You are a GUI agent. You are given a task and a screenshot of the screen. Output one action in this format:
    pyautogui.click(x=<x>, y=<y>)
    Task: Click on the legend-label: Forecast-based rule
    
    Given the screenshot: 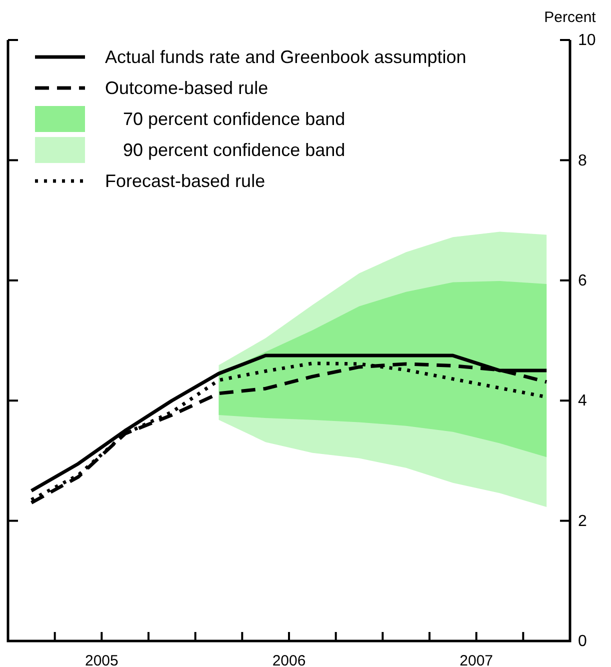 What is the action you would take?
    pyautogui.click(x=185, y=181)
    